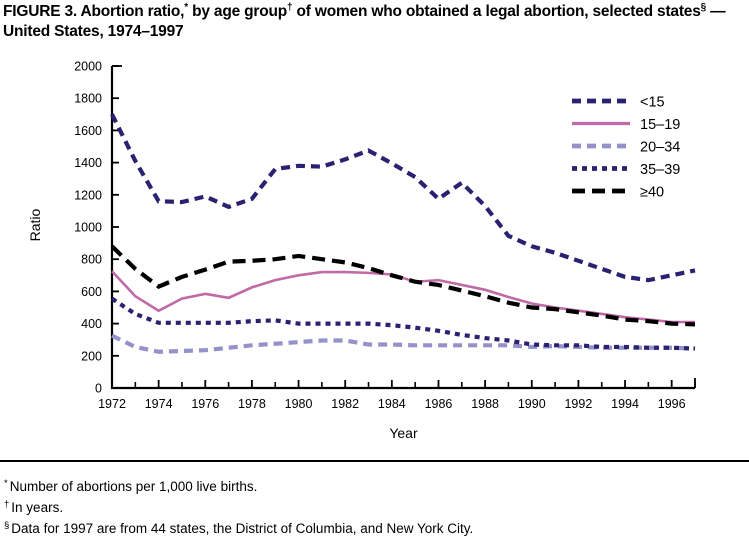 This screenshot has height=539, width=749. What do you see at coordinates (112, 404) in the screenshot?
I see `x-tick-label: 1972` at bounding box center [112, 404].